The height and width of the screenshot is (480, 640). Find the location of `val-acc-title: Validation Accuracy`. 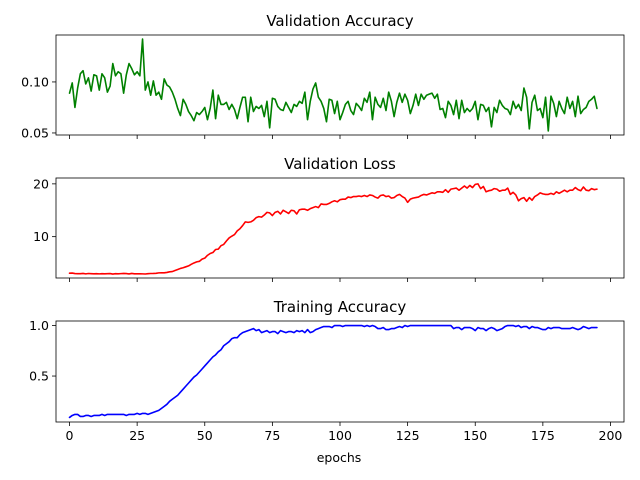

val-acc-title: Validation Accuracy is located at coordinates (339, 21).